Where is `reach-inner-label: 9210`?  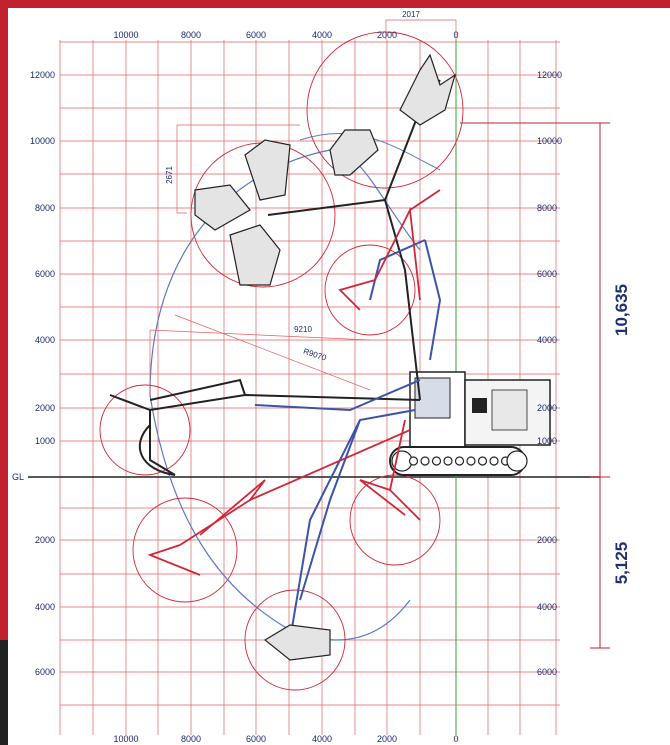 reach-inner-label: 9210 is located at coordinates (303, 329).